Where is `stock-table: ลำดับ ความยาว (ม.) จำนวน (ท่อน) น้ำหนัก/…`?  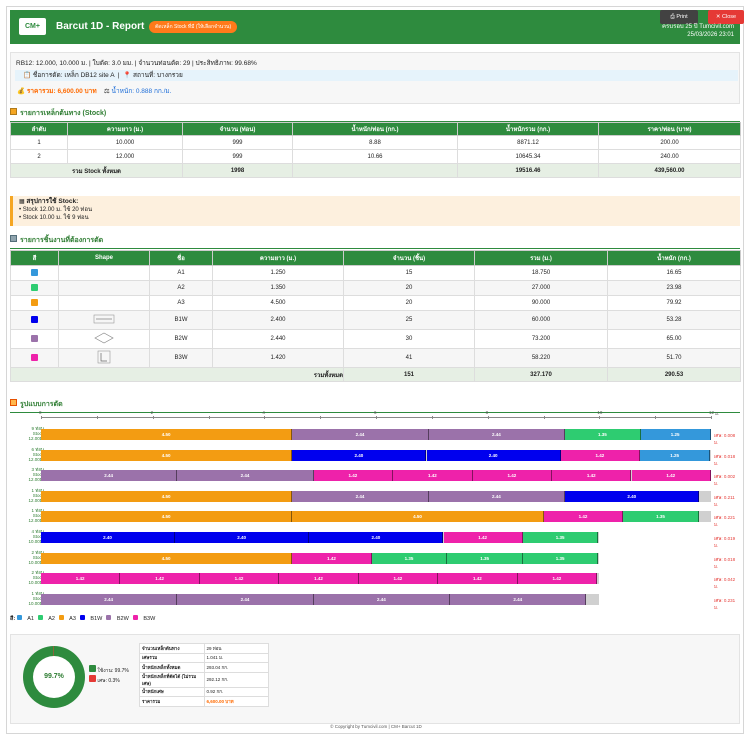
stock-table: ลำดับ ความยาว (ม.) จำนวน (ท่อน) น้ำหนัก/… is located at coordinates (375, 150).